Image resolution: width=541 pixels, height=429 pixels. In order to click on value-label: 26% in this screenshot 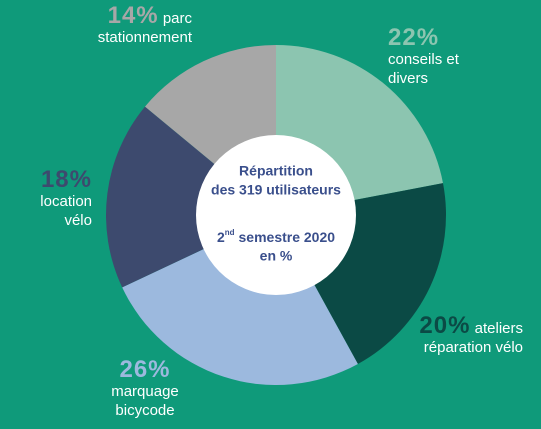, I will do `click(145, 369)`.